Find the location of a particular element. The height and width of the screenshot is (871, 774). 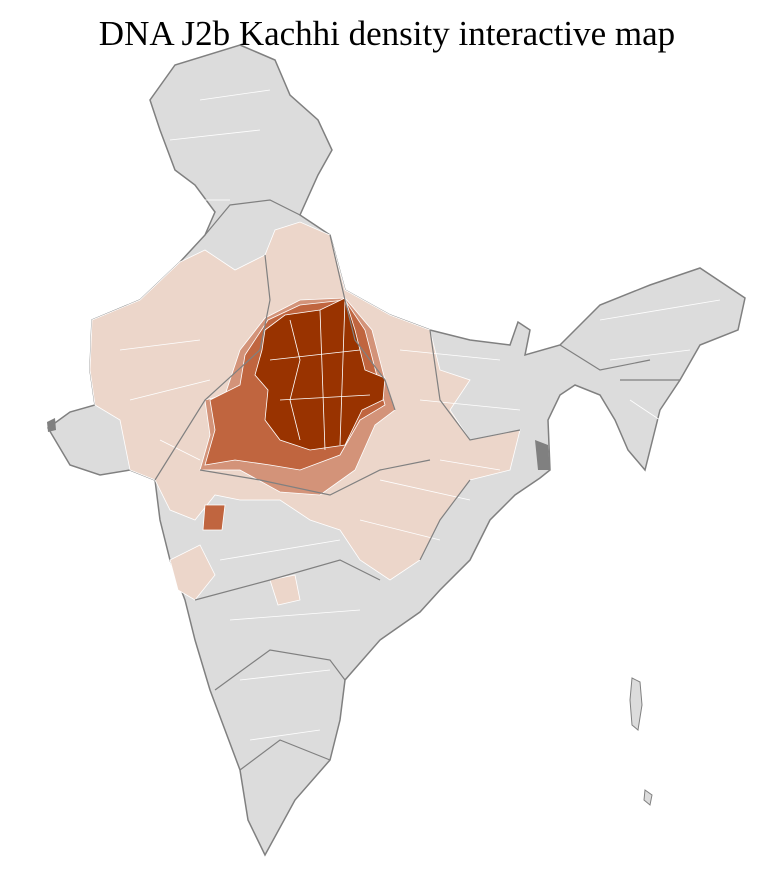

map-title: DNA J2b Kachhi density interactive map is located at coordinates (387, 33).